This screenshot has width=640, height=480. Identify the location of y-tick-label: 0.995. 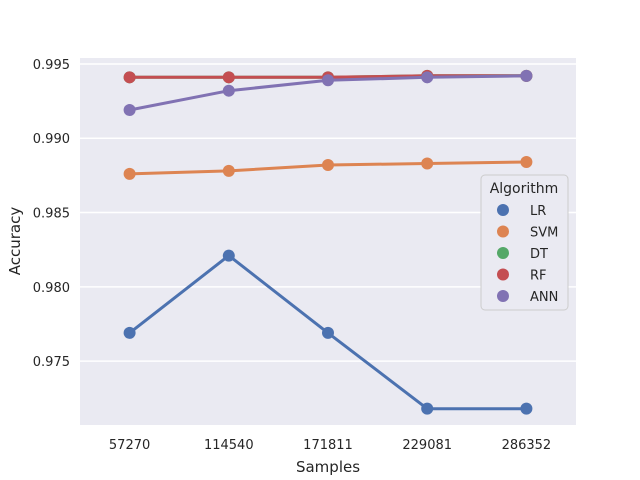
(51, 65).